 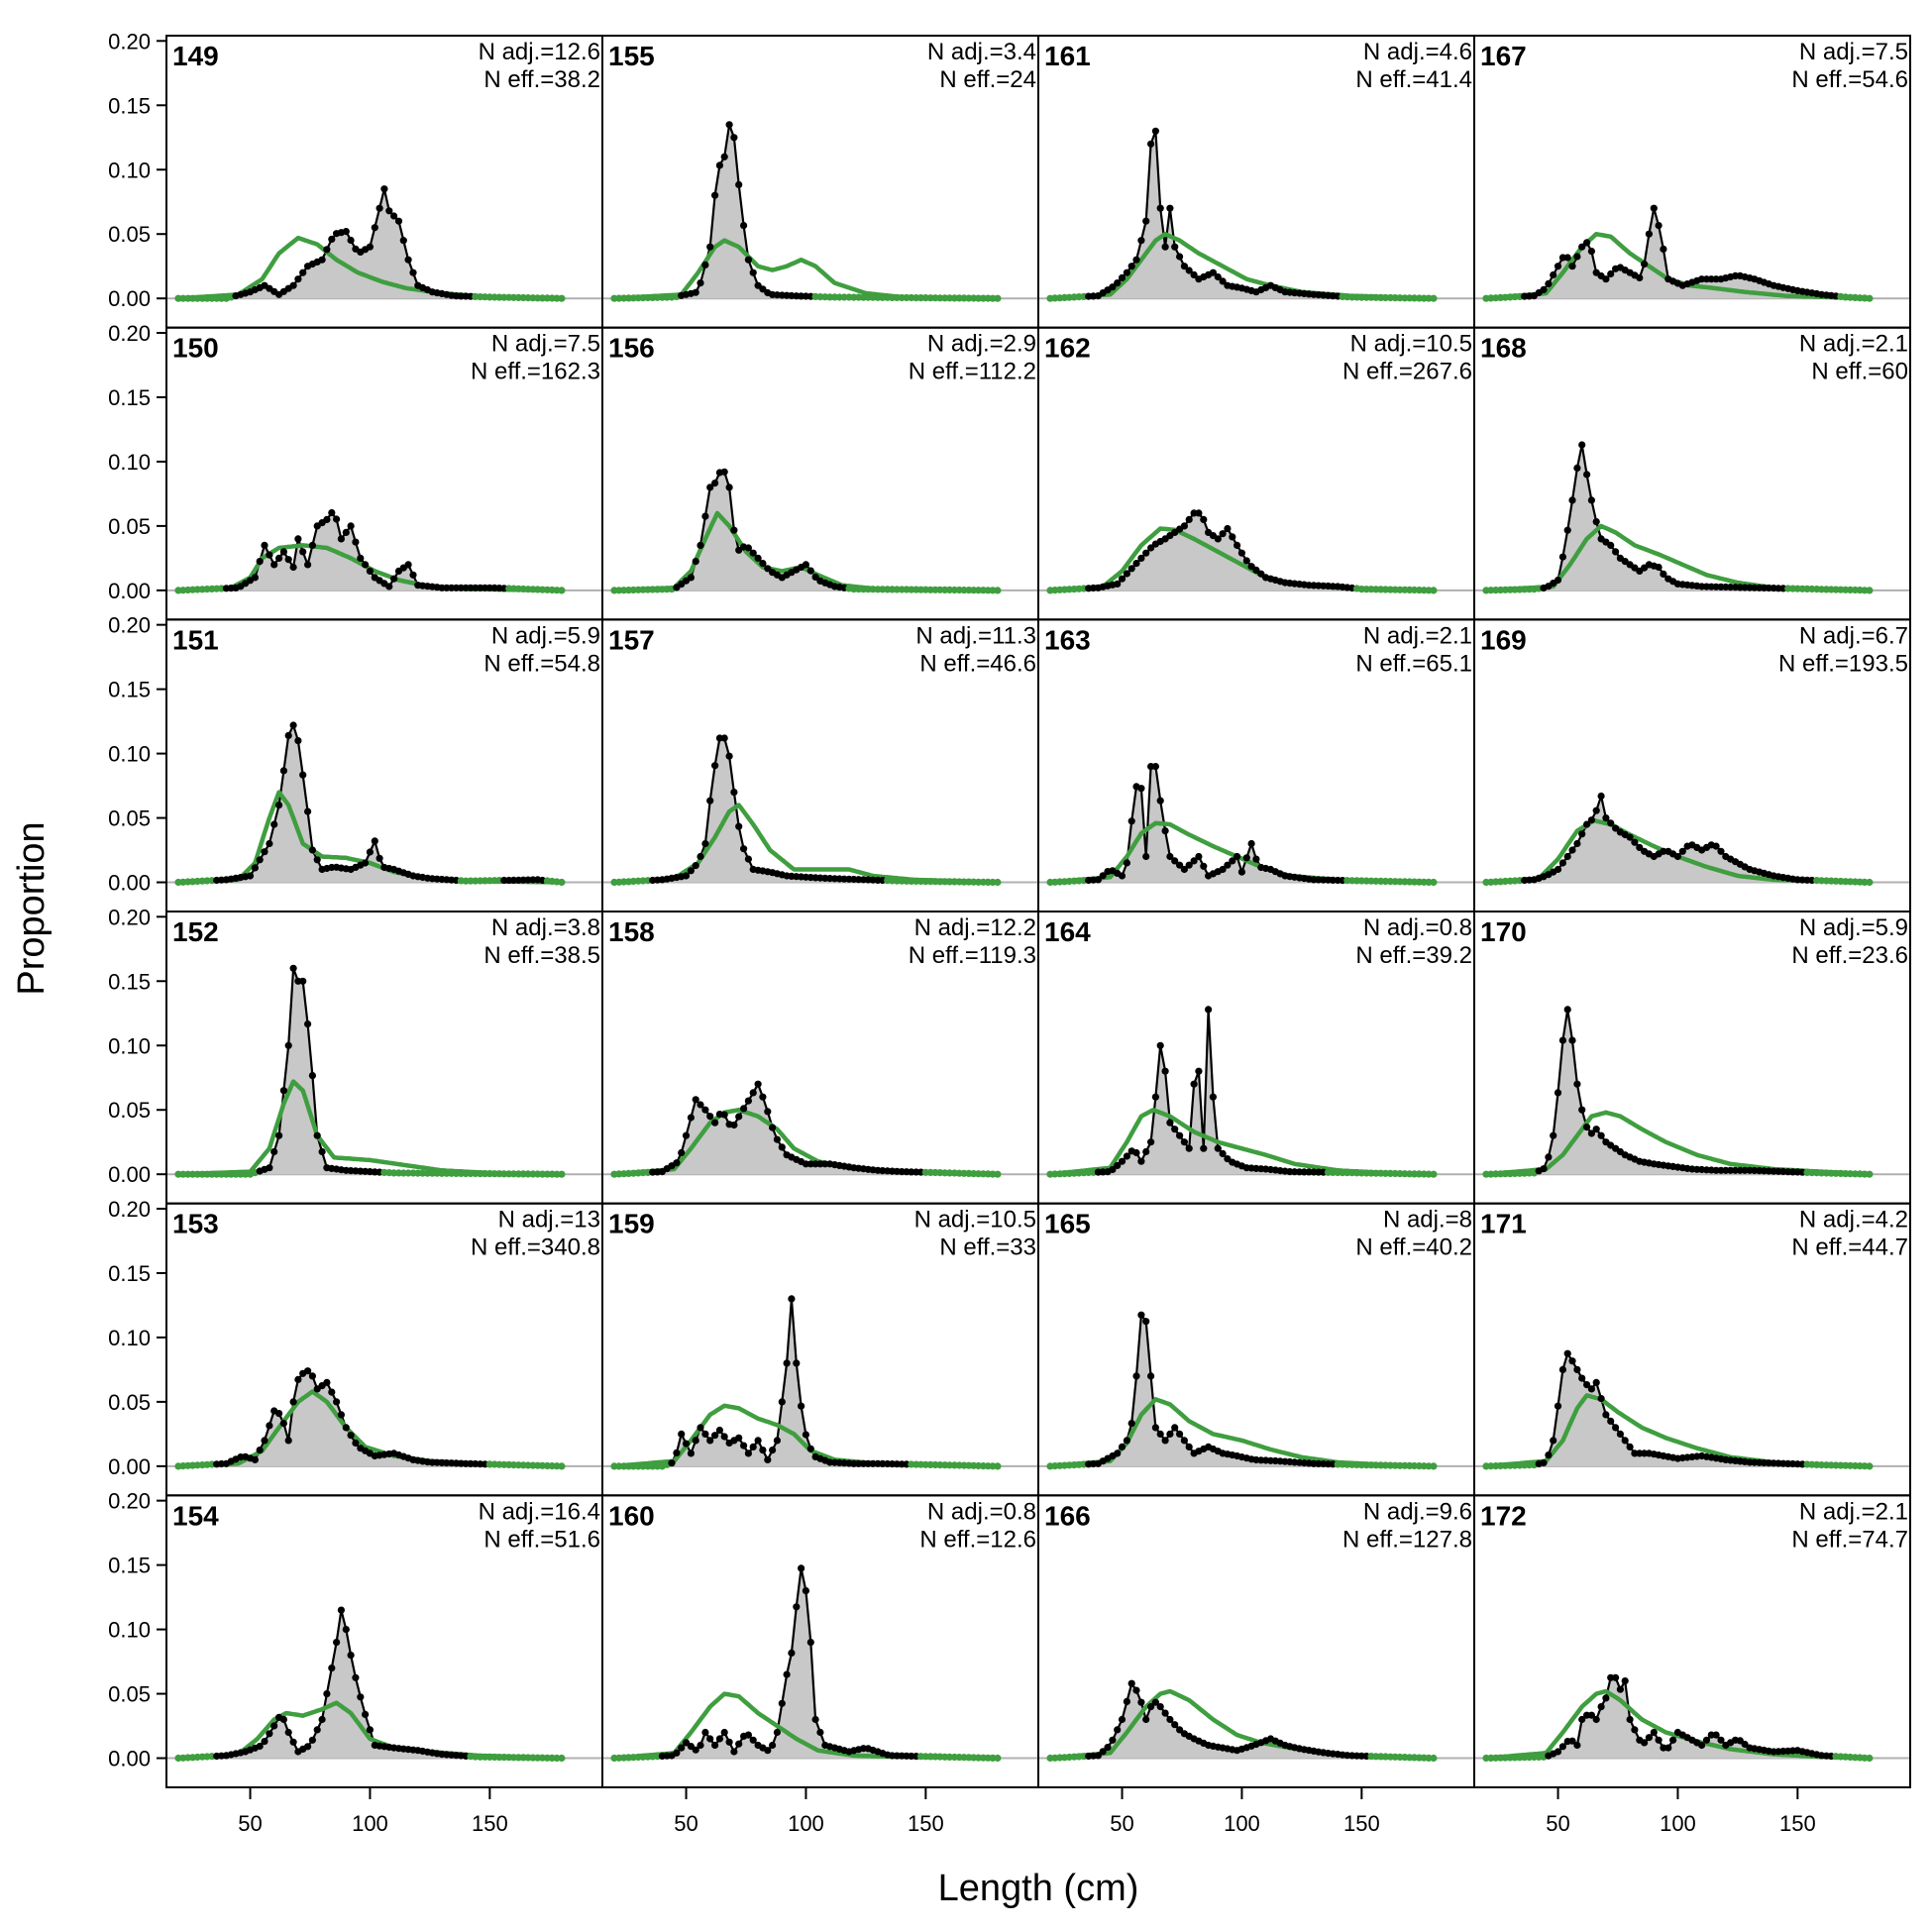 I want to click on x-tick-label: 150, so click(x=1361, y=1823).